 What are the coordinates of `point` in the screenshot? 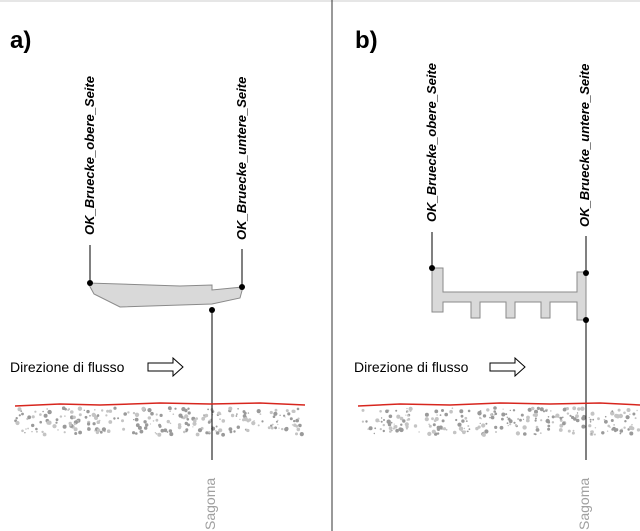 It's located at (212, 310).